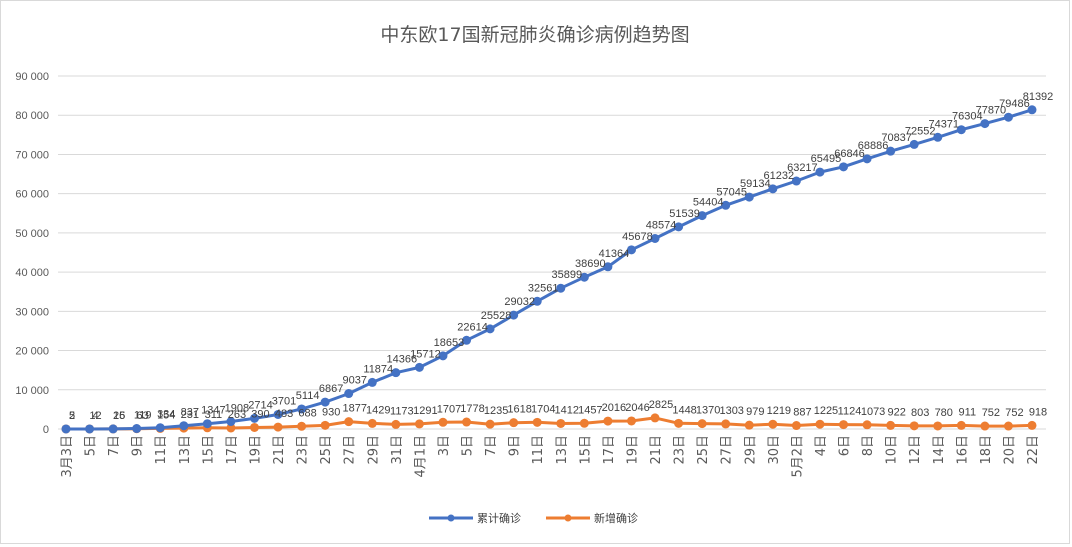  Describe the element at coordinates (779, 176) in the screenshot. I see `data-label-cumulative: 61232` at that location.